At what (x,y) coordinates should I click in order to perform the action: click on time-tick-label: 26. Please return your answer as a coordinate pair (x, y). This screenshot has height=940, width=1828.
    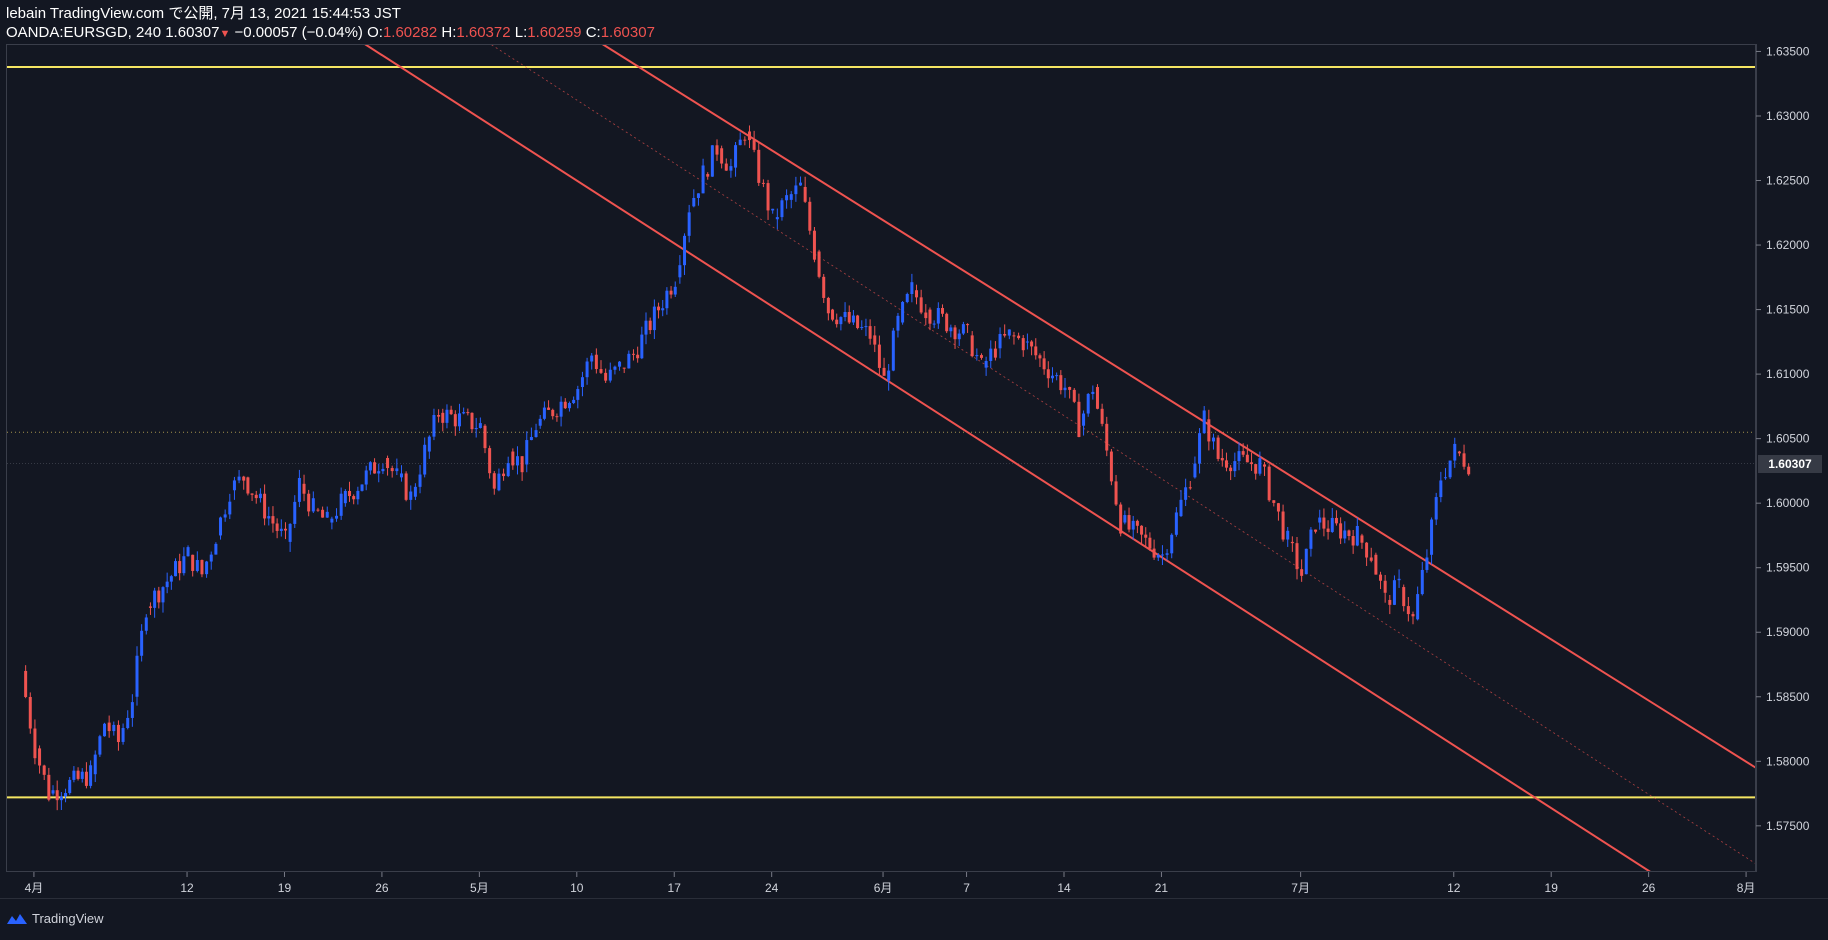
    Looking at the image, I should click on (1649, 888).